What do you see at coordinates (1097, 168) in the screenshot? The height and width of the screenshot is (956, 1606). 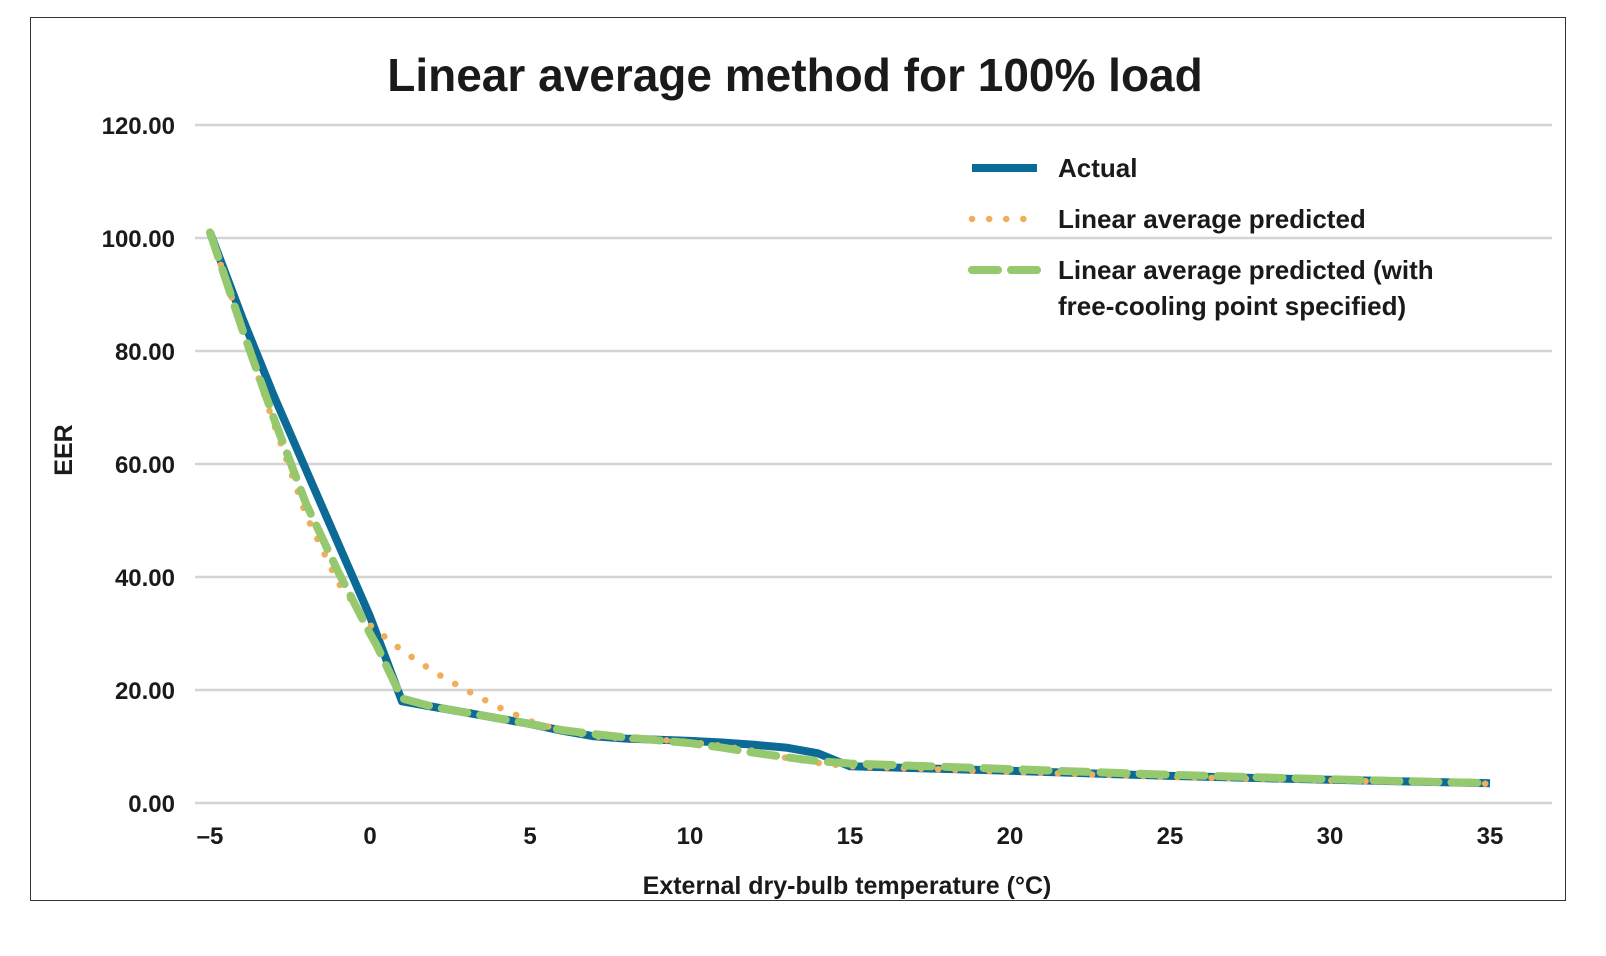 I see `legend-label-1: Actual` at bounding box center [1097, 168].